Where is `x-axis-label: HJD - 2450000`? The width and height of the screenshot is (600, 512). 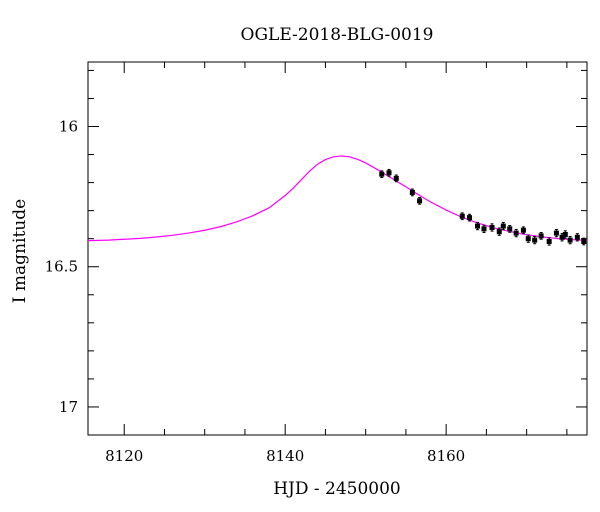
x-axis-label: HJD - 2450000 is located at coordinates (337, 489).